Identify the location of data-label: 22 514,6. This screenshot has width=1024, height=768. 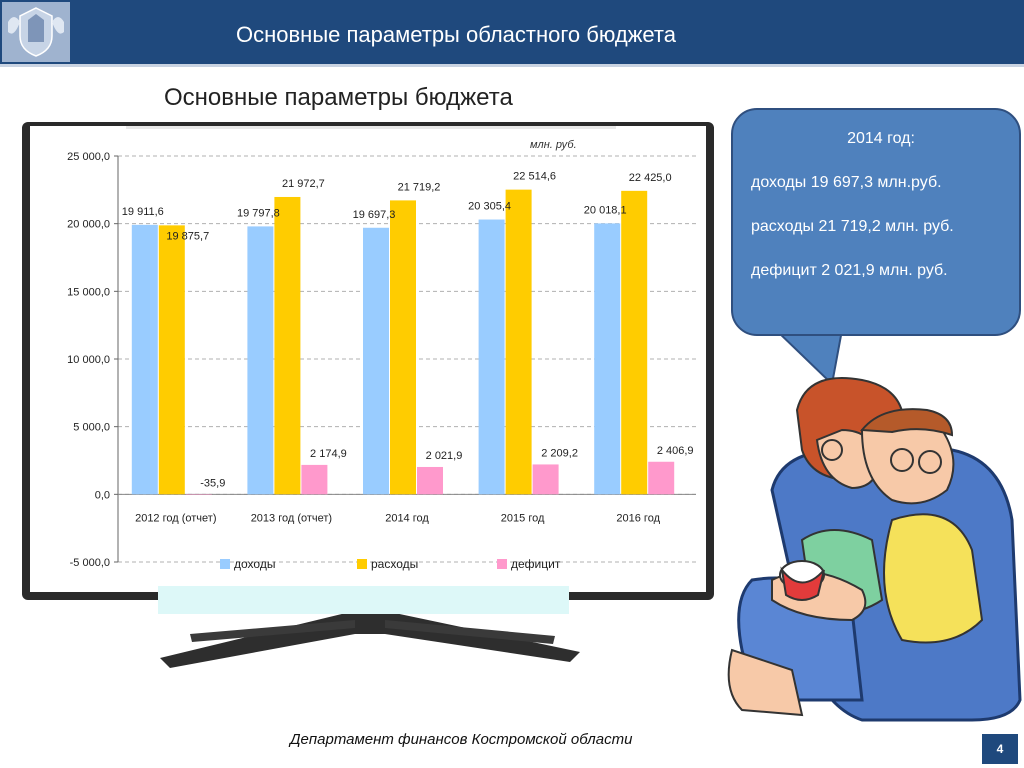
(534, 177).